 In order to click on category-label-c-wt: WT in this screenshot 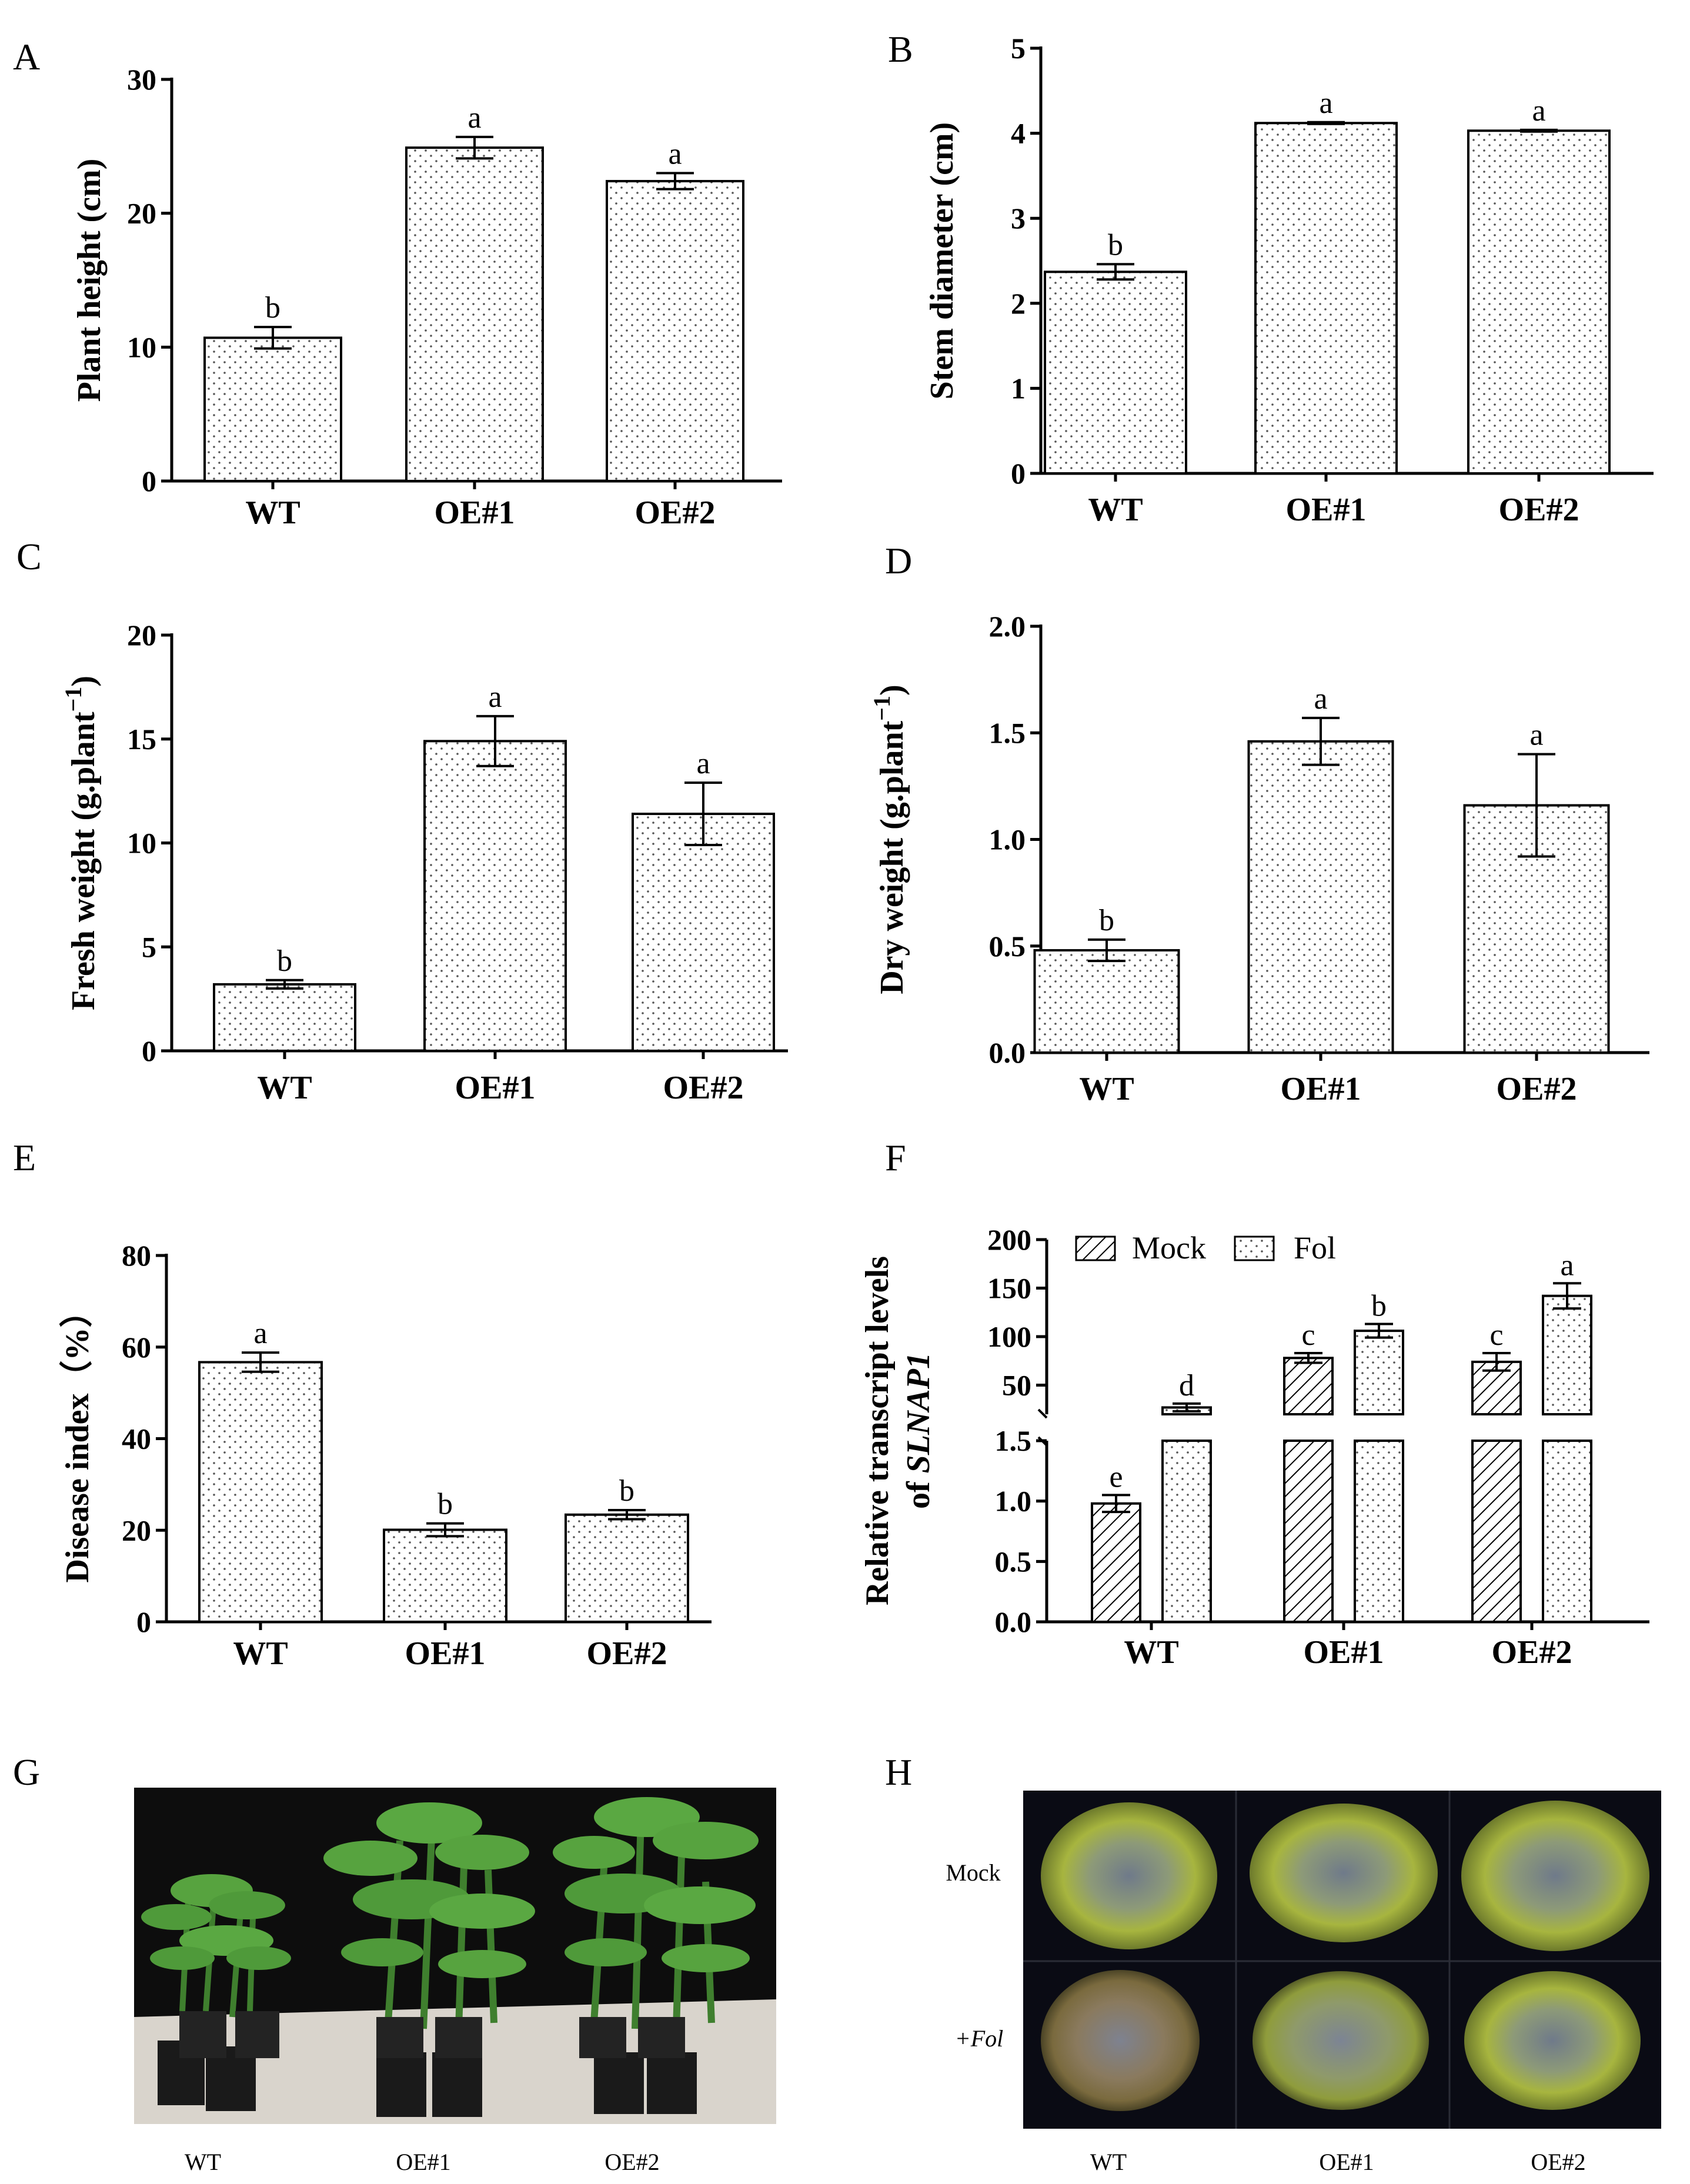, I will do `click(284, 1088)`.